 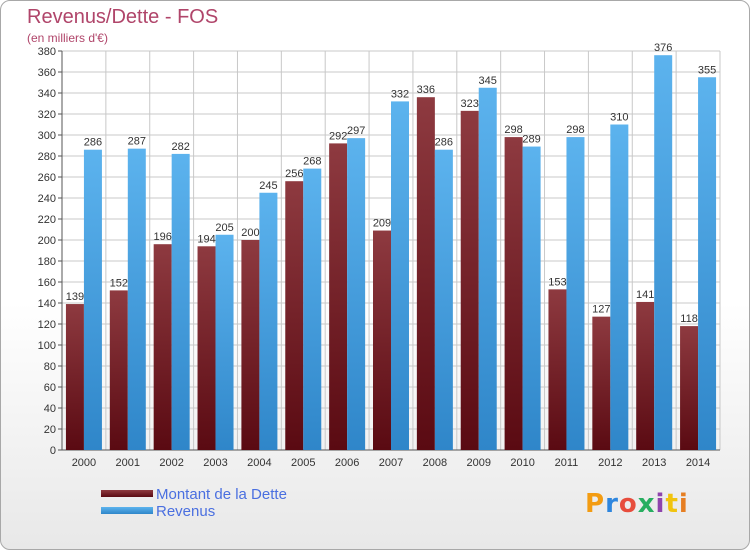 What do you see at coordinates (47, 199) in the screenshot?
I see `y-tick-label: 240` at bounding box center [47, 199].